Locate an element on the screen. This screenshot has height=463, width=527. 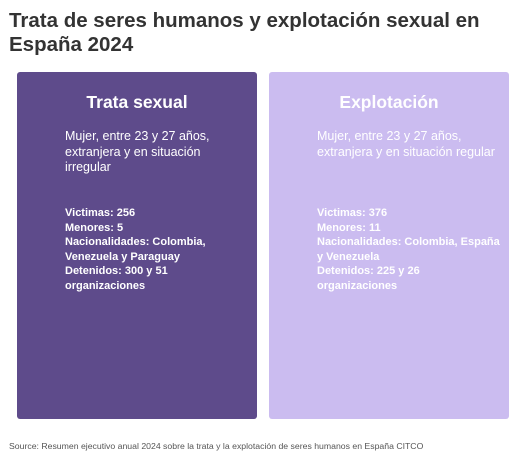
stat-menores: Menores: 5 is located at coordinates (94, 227).